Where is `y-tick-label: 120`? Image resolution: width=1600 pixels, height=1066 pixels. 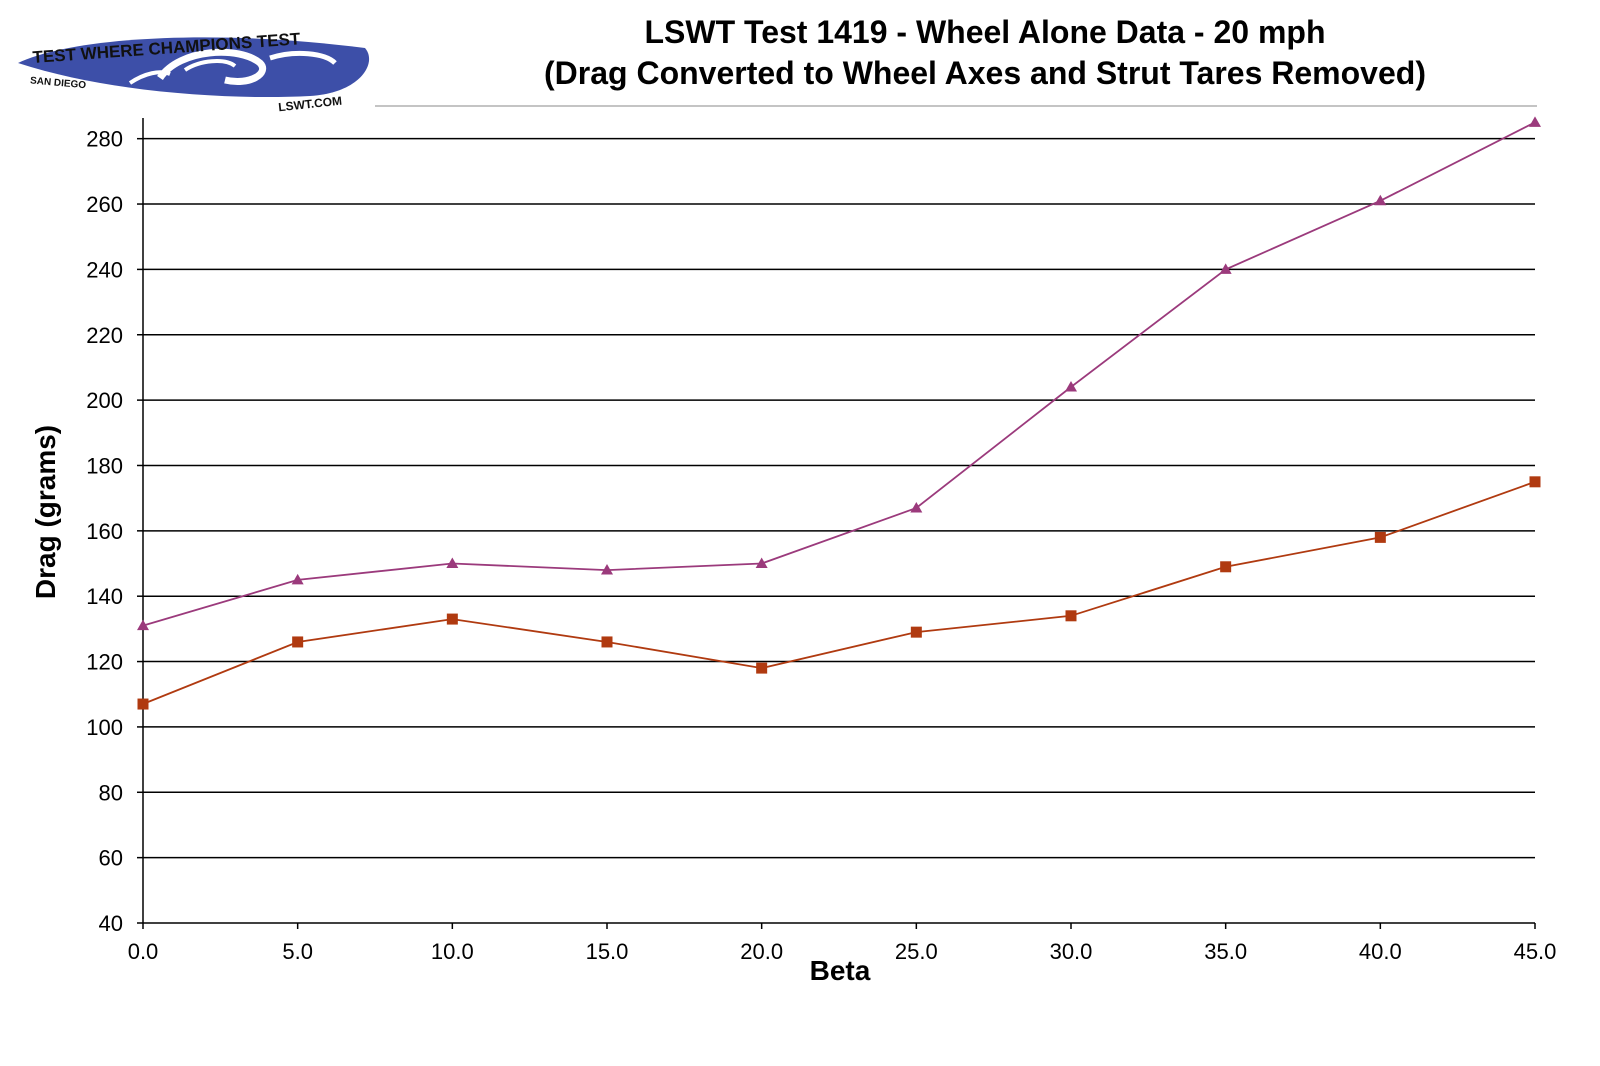
y-tick-label: 120 is located at coordinates (104, 662).